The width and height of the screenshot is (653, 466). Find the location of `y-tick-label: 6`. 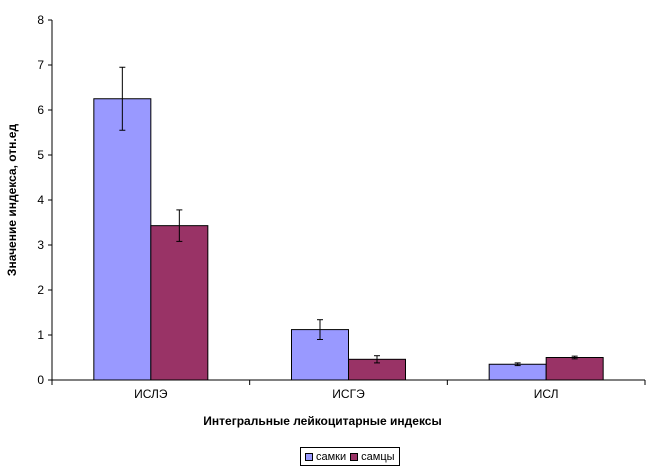

y-tick-label: 6 is located at coordinates (40, 110).